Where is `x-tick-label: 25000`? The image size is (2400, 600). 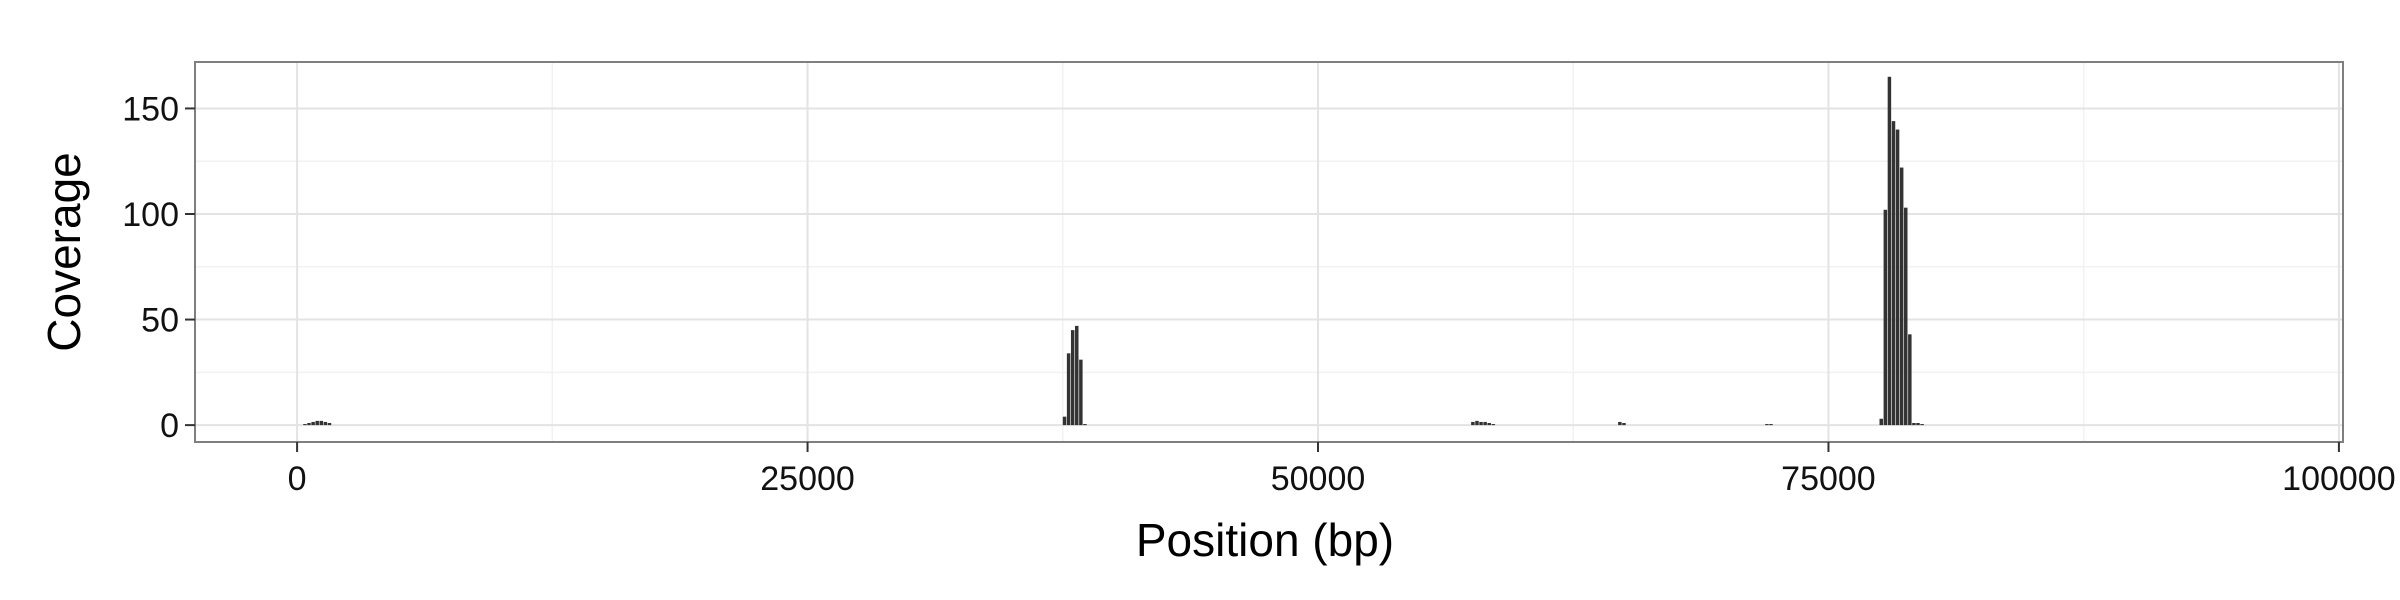
x-tick-label: 25000 is located at coordinates (807, 479).